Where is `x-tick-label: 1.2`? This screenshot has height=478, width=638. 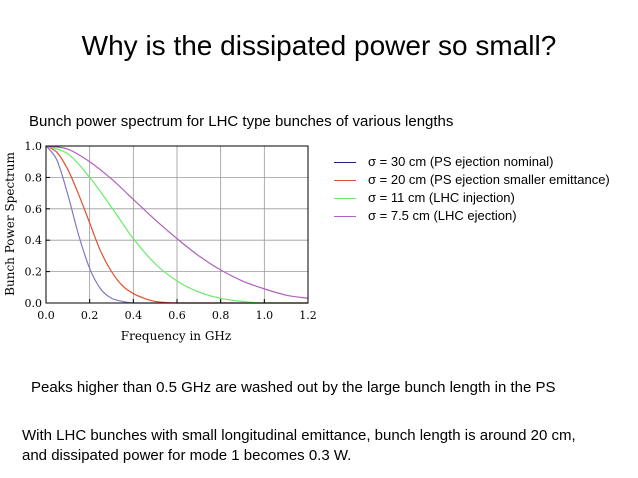 x-tick-label: 1.2 is located at coordinates (308, 315).